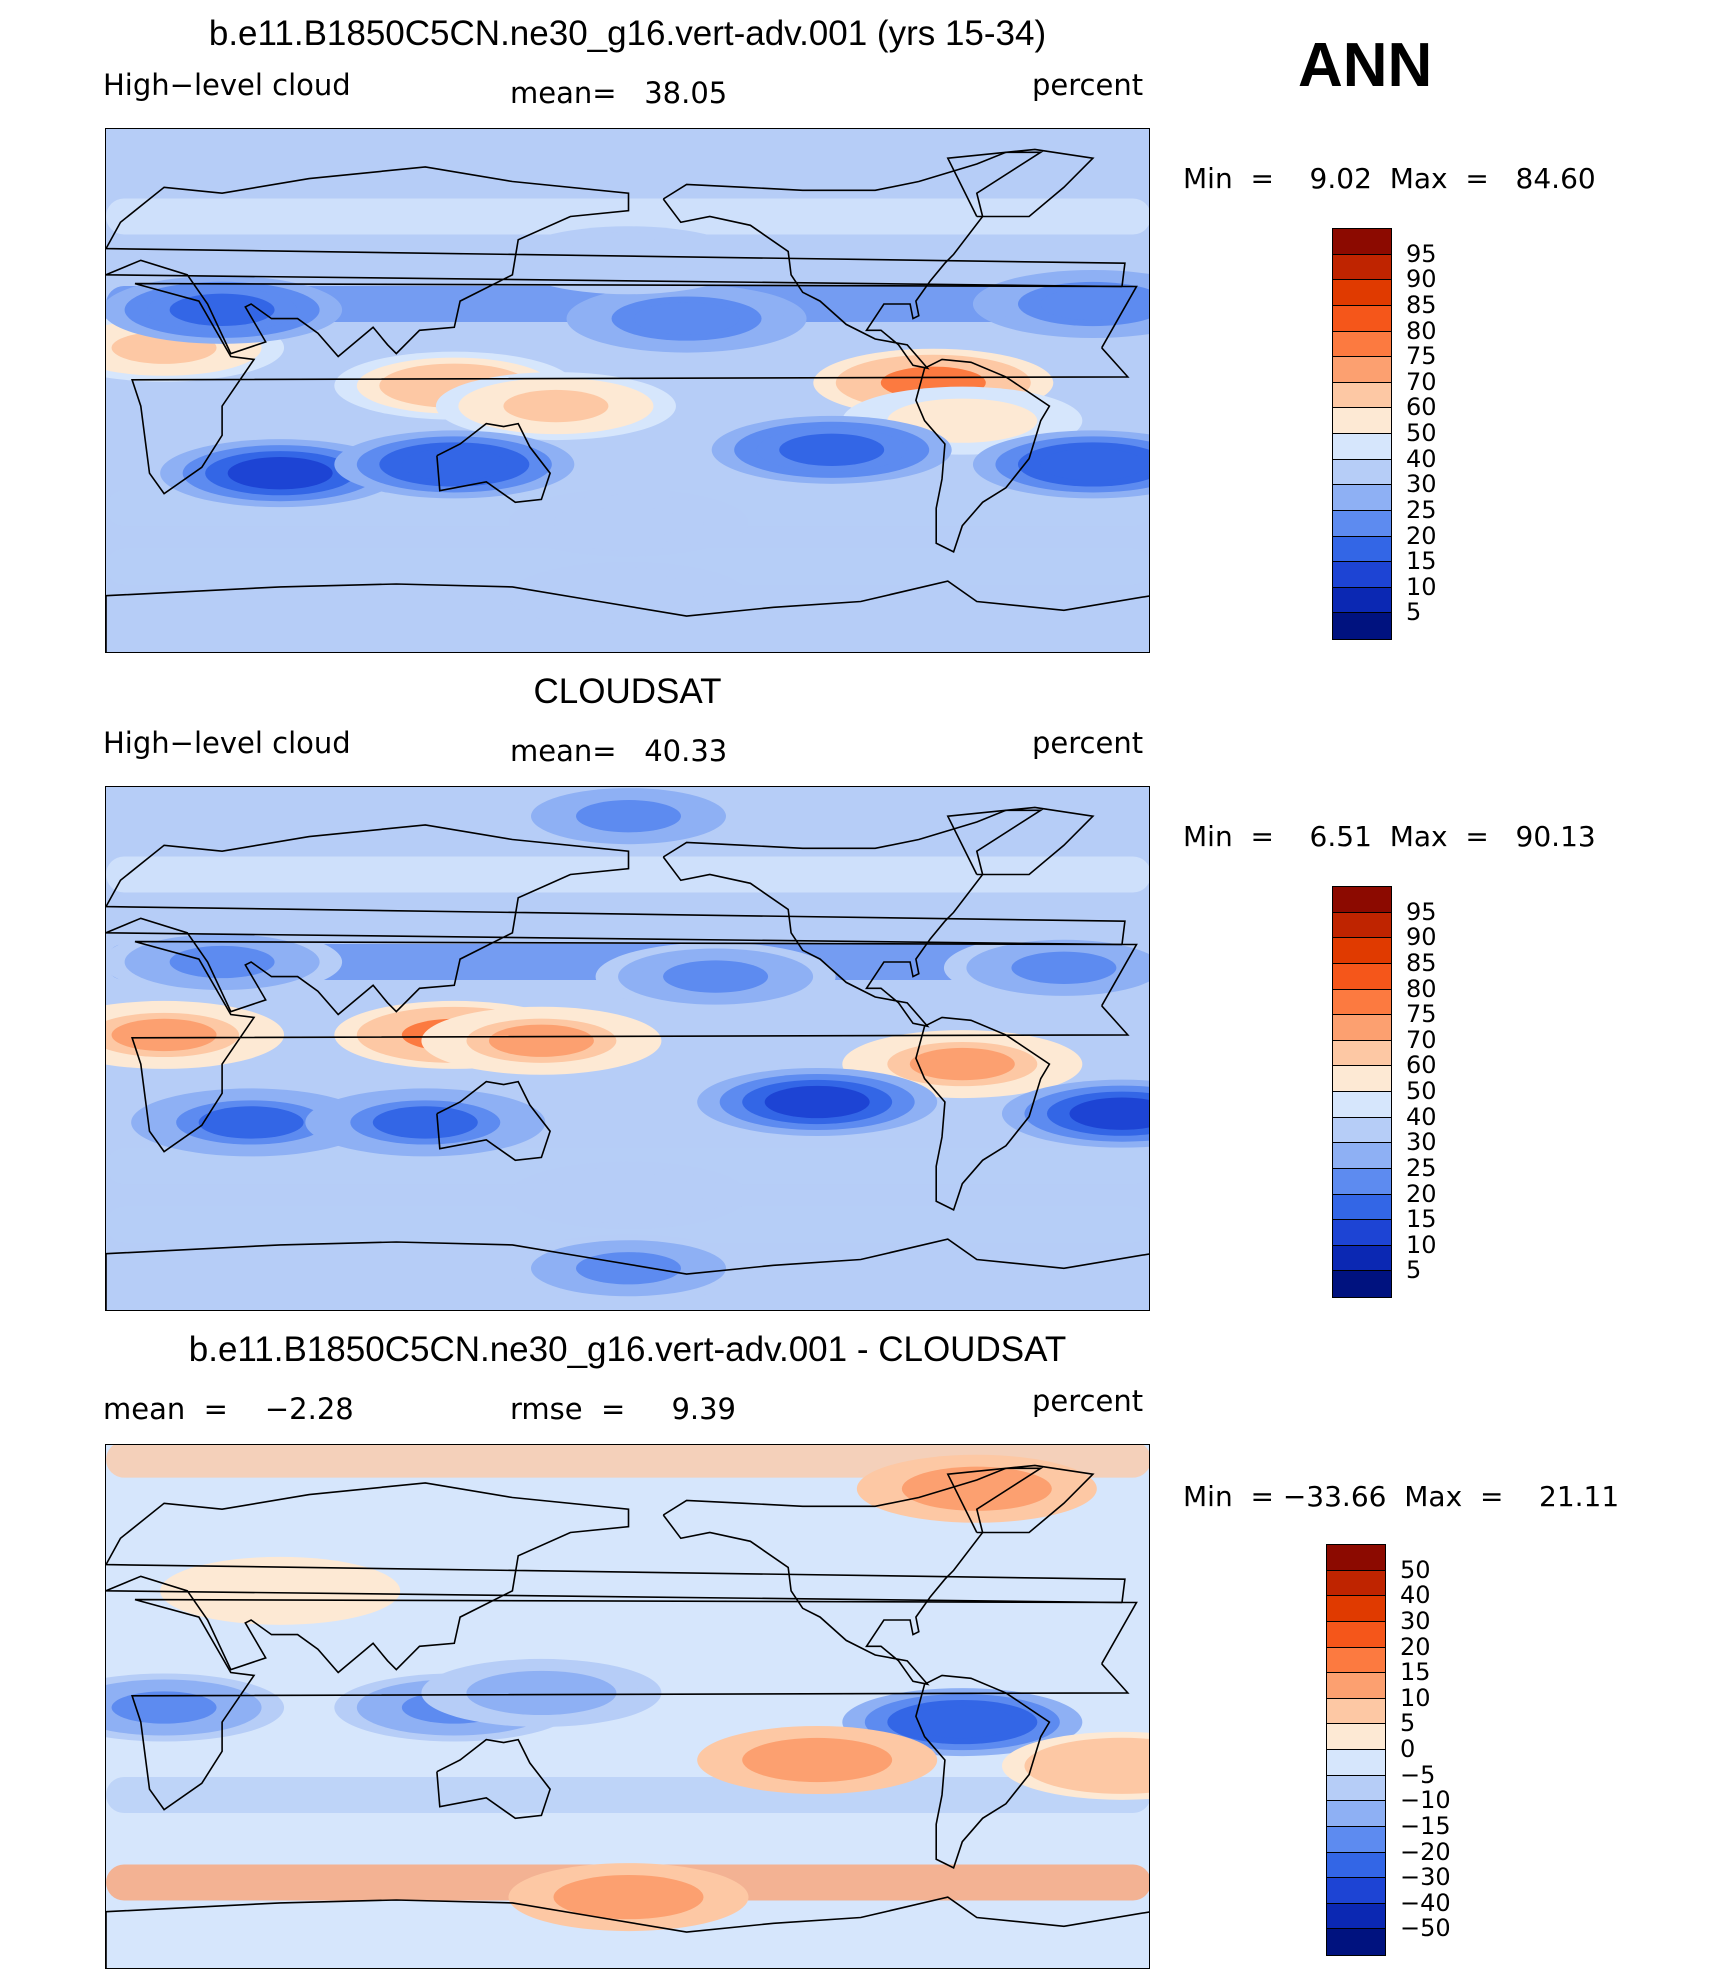 The height and width of the screenshot is (1986, 1710). What do you see at coordinates (1421, 407) in the screenshot?
I see `colorbar-tick-label: 60` at bounding box center [1421, 407].